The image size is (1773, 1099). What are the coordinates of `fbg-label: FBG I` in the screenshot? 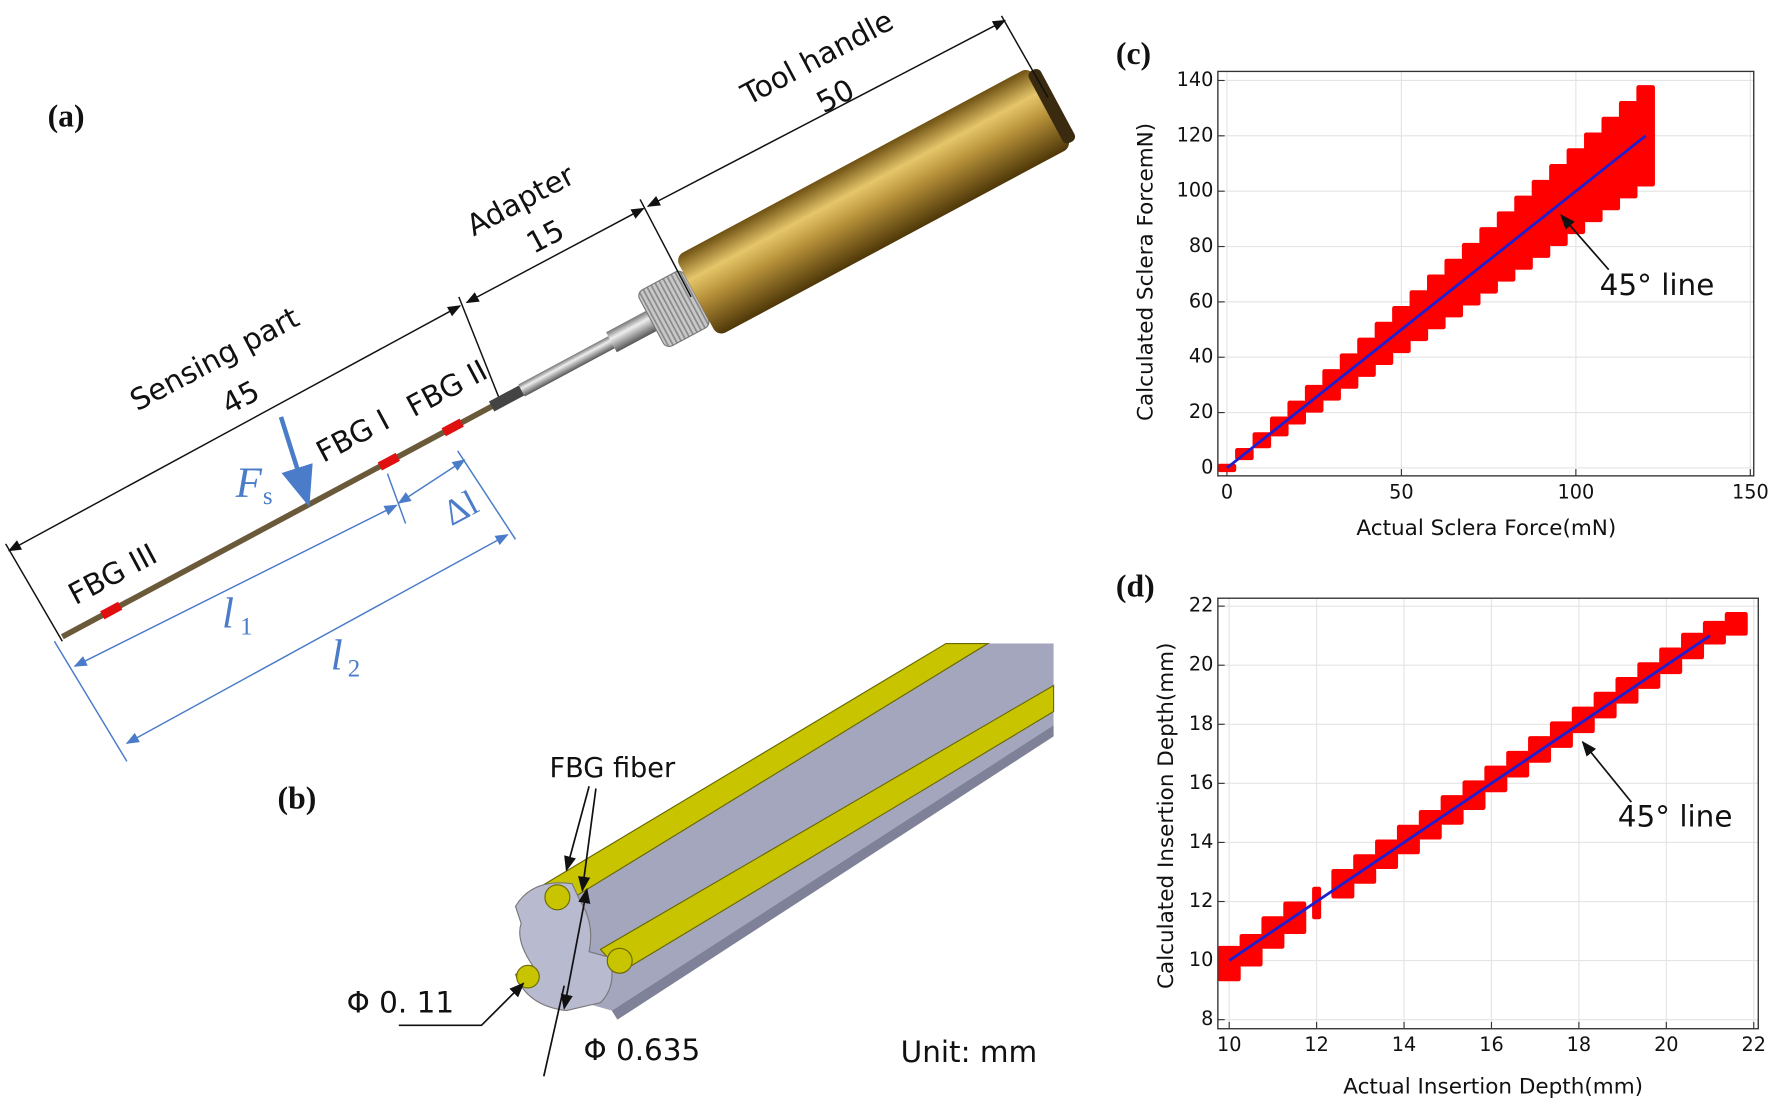 It's located at (353, 436).